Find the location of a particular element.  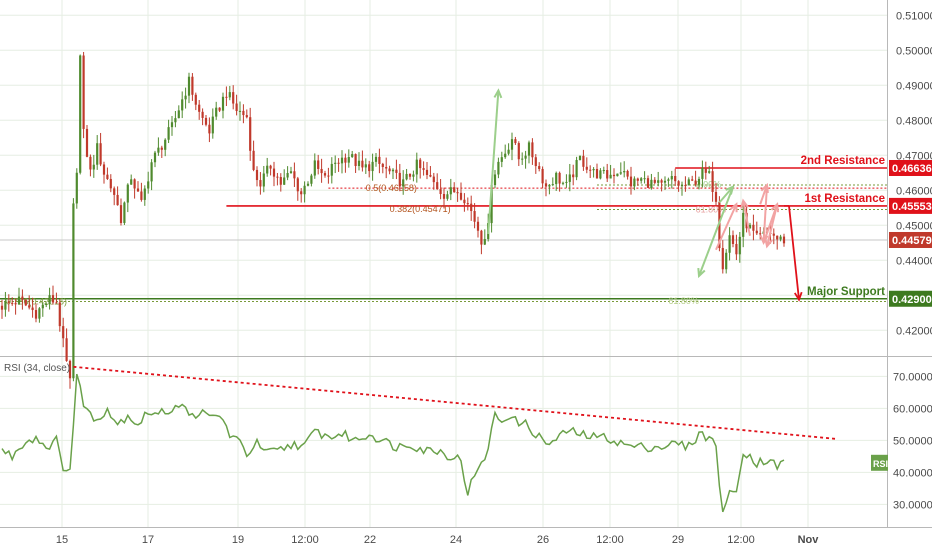

first-resistance-price-tag: 0.45553 is located at coordinates (912, 207).